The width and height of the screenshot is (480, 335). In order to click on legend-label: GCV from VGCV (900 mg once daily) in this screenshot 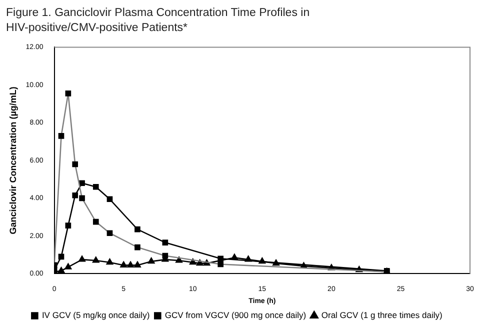, I will do `click(235, 315)`.